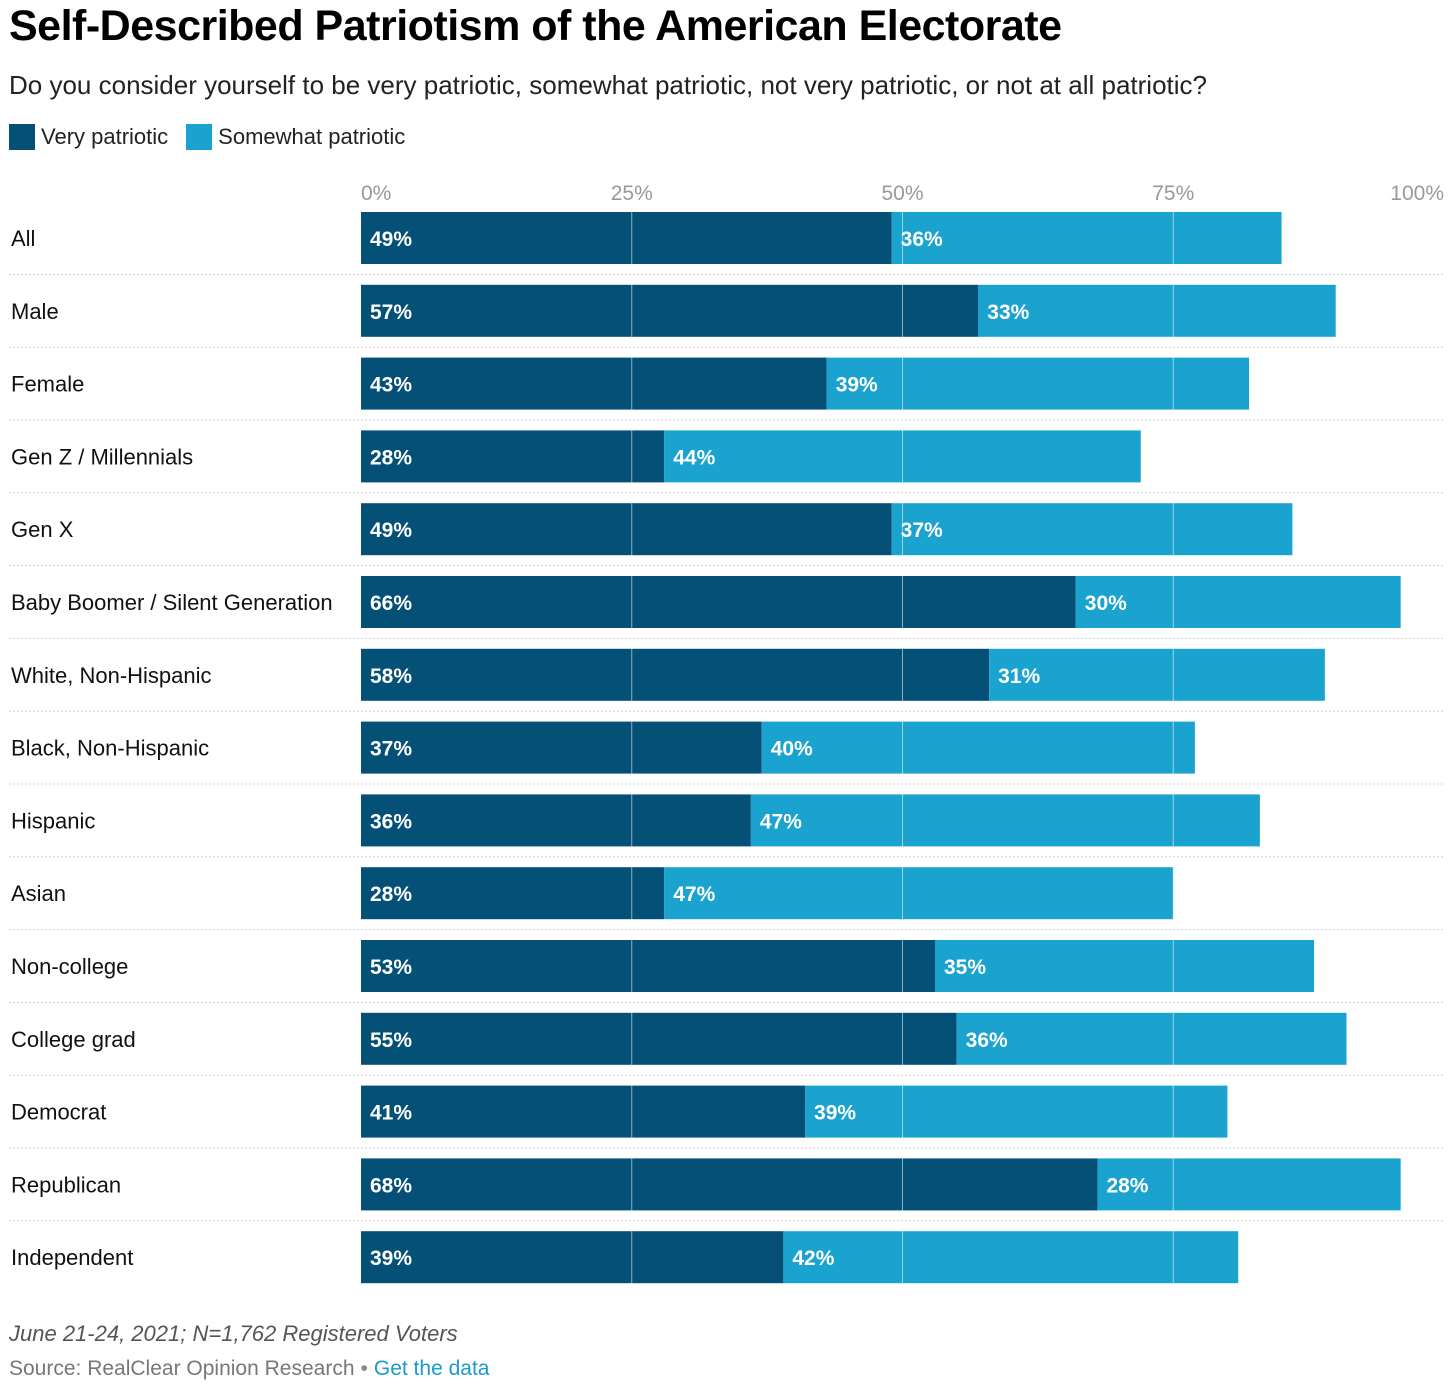 The image size is (1456, 1389). I want to click on category-label: Democrat, so click(58, 1112).